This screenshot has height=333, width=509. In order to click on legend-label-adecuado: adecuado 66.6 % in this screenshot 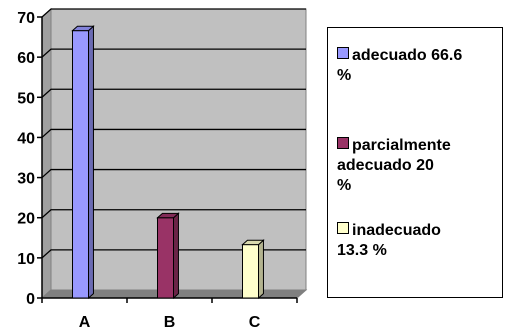, I will do `click(400, 65)`.